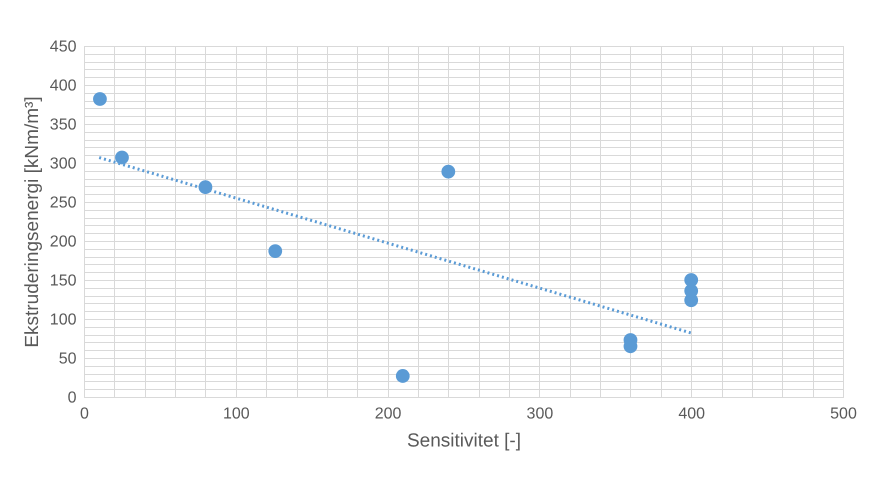 The width and height of the screenshot is (889, 480). Describe the element at coordinates (63, 242) in the screenshot. I see `y-tick-label: 200` at that location.